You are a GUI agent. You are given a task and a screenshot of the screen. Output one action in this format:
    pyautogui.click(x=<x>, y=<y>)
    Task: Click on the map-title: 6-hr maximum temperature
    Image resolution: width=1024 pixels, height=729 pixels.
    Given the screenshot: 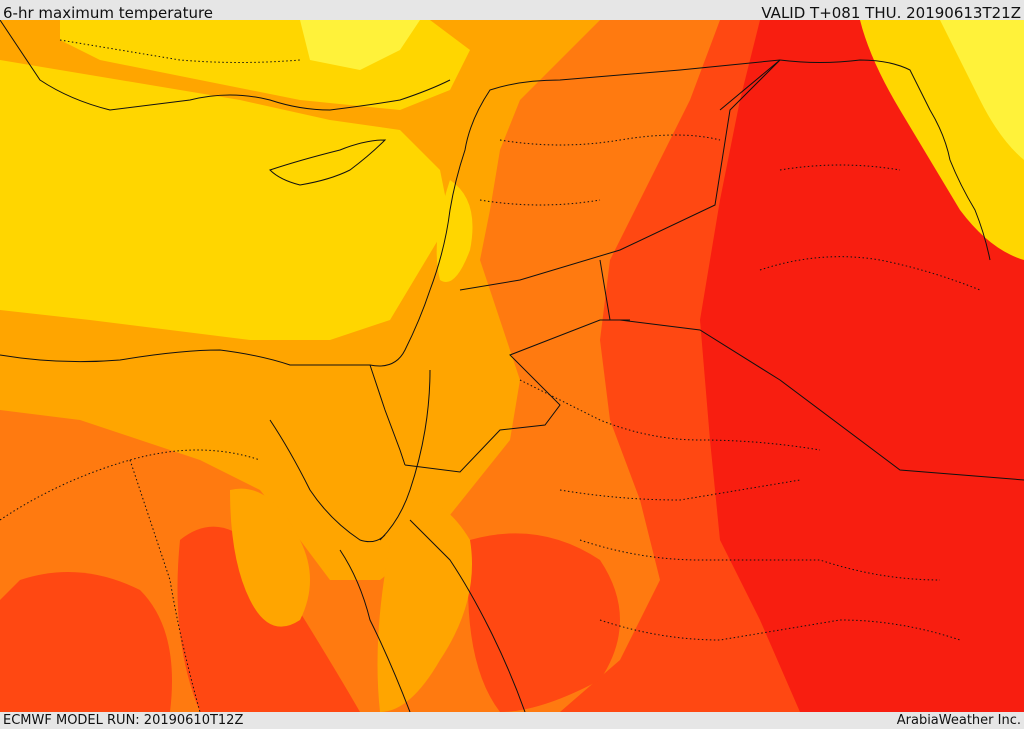 What is the action you would take?
    pyautogui.click(x=108, y=13)
    